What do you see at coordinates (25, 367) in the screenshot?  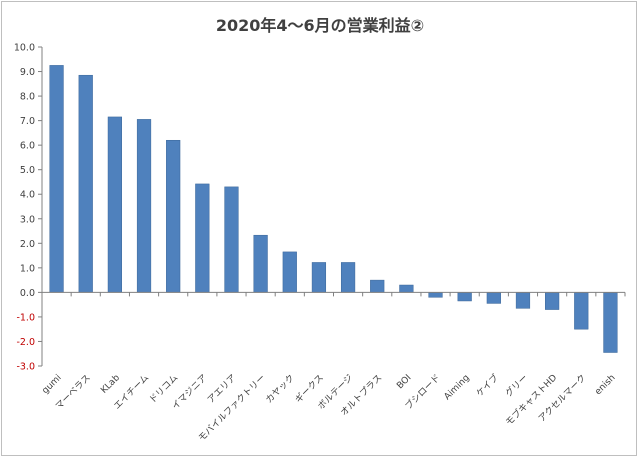 I see `y-tick-label: -3.0` at bounding box center [25, 367].